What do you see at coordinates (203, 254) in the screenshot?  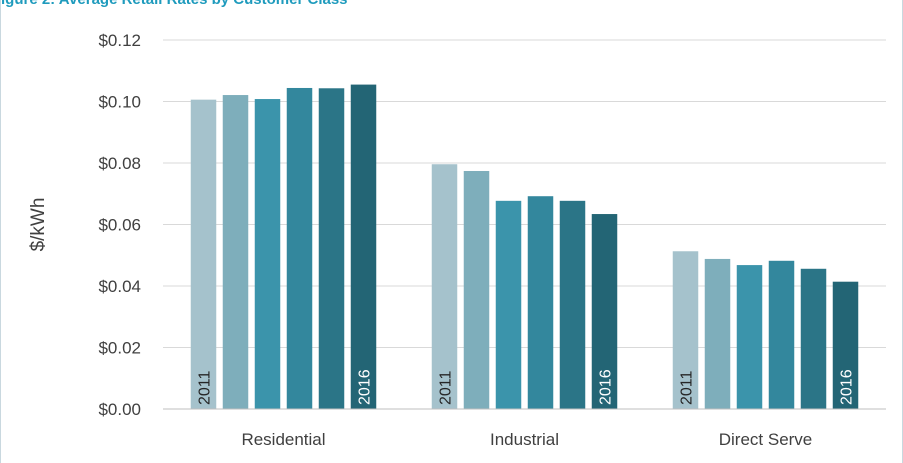 I see `bar-residential-2011` at bounding box center [203, 254].